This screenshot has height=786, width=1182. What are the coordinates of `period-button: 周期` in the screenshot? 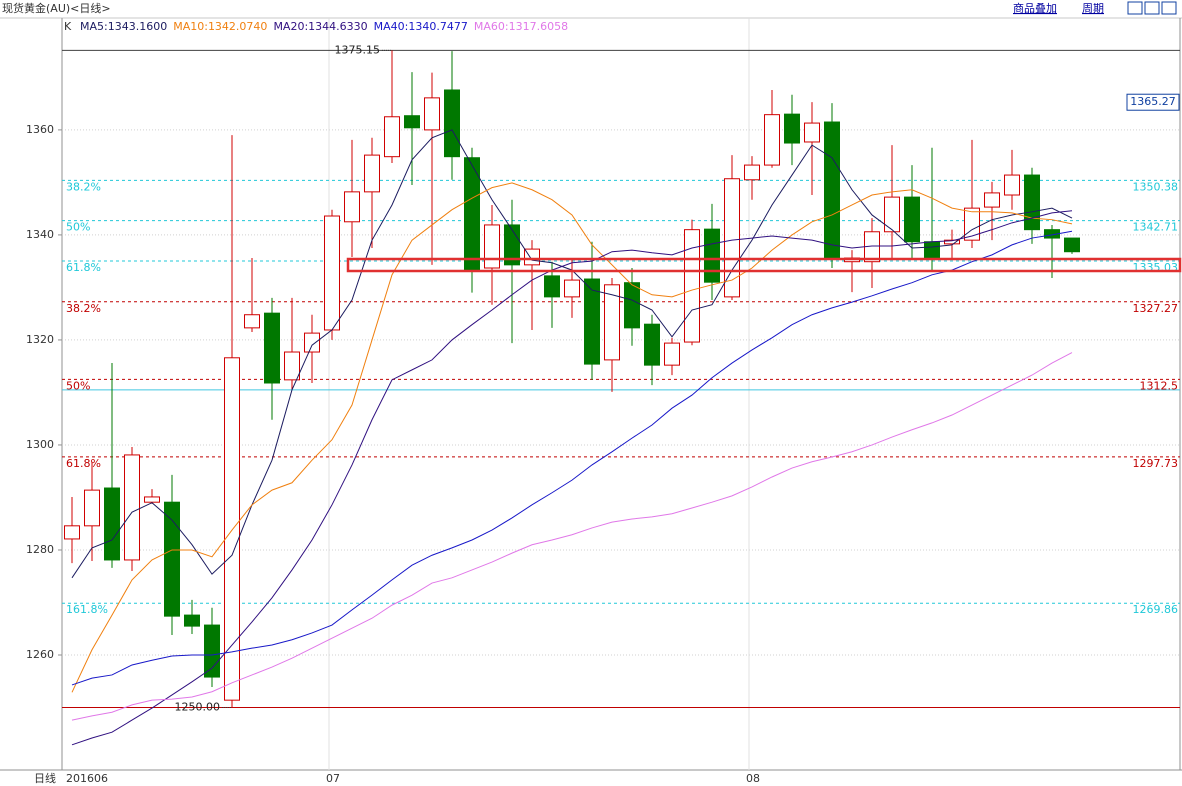 It's located at (1093, 8).